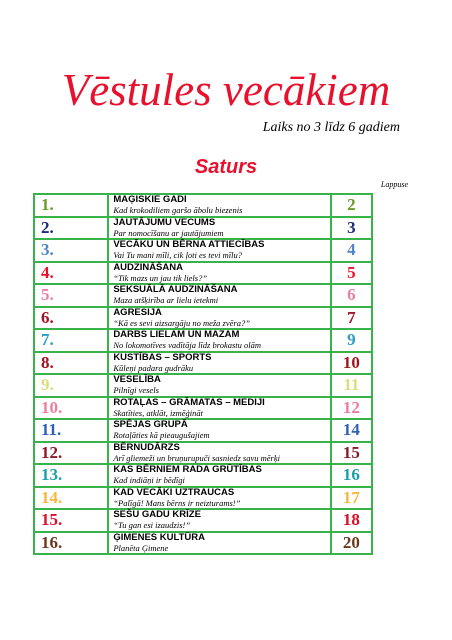  Describe the element at coordinates (351, 475) in the screenshot. I see `page-number: 16` at that location.